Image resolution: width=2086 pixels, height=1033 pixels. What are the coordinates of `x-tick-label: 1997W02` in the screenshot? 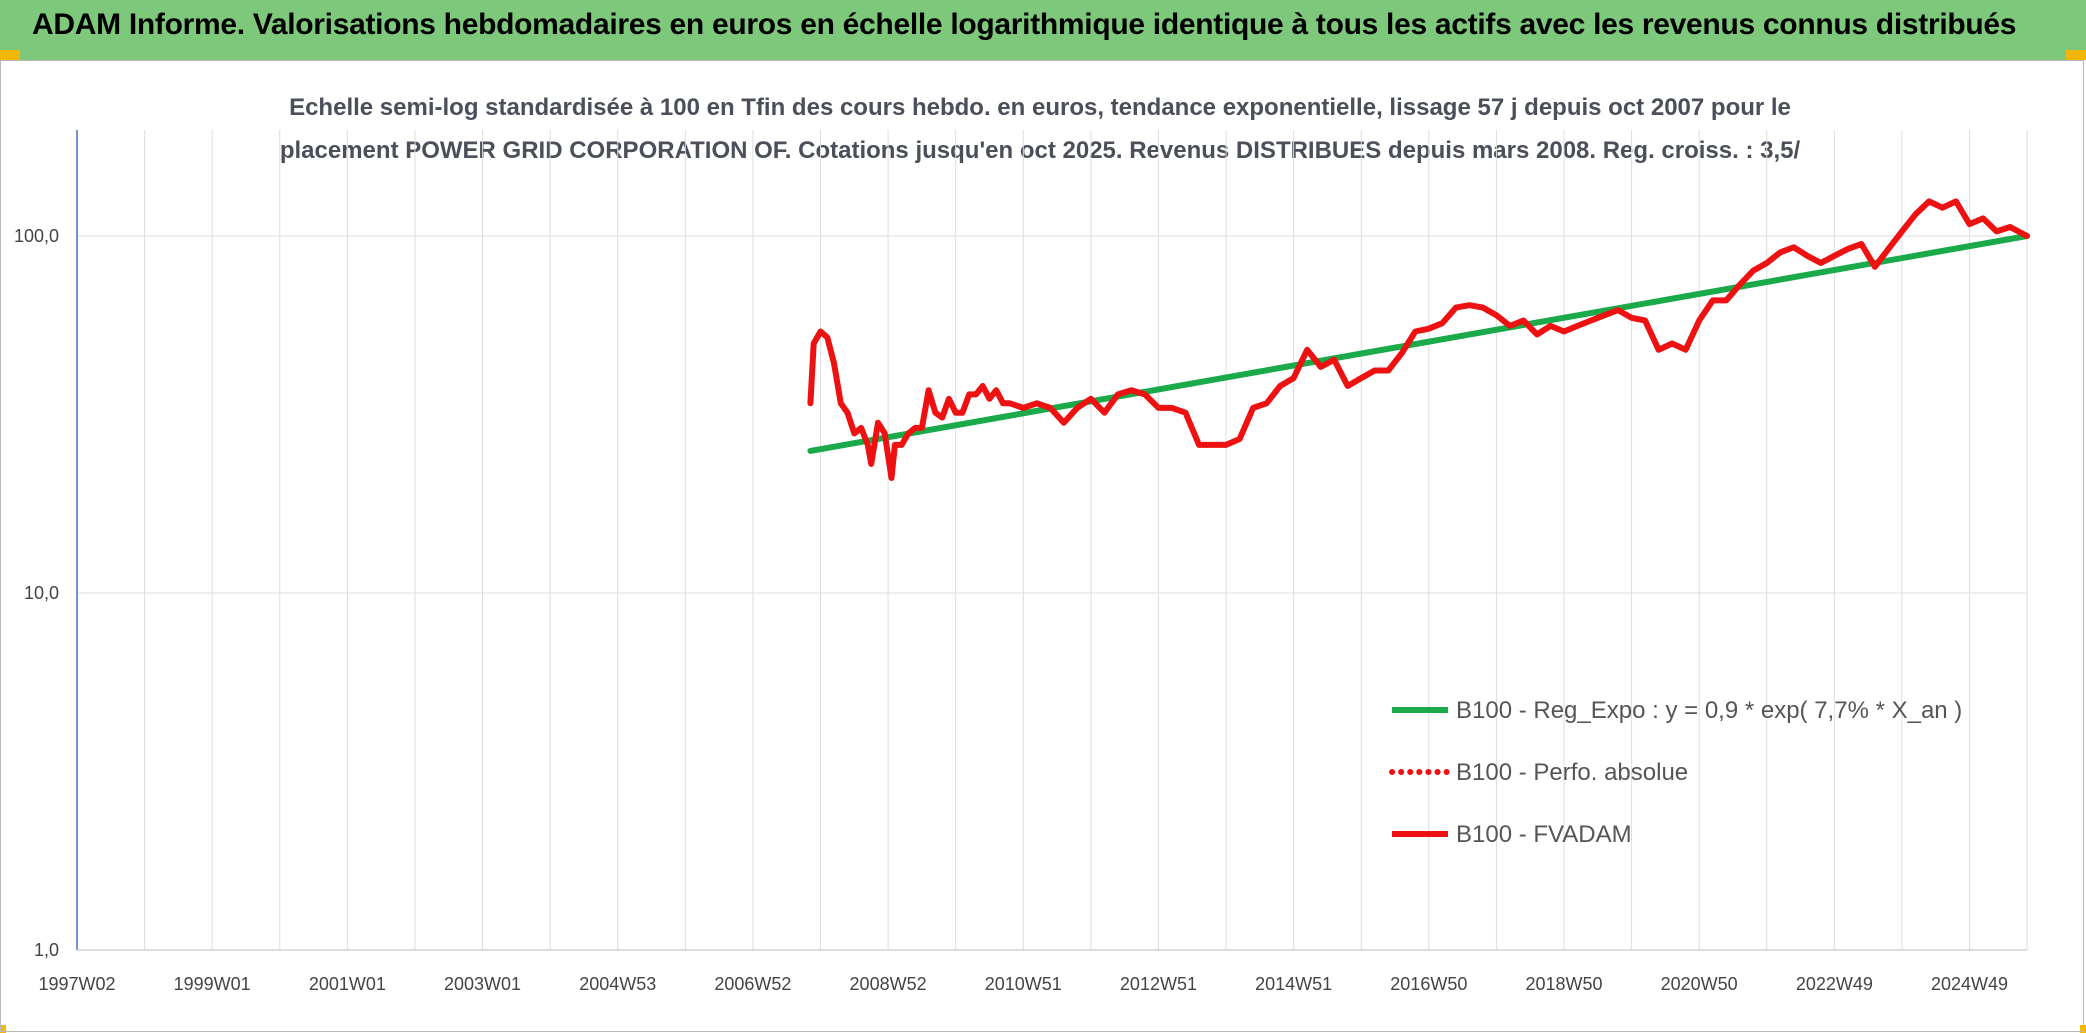 It's located at (76, 984).